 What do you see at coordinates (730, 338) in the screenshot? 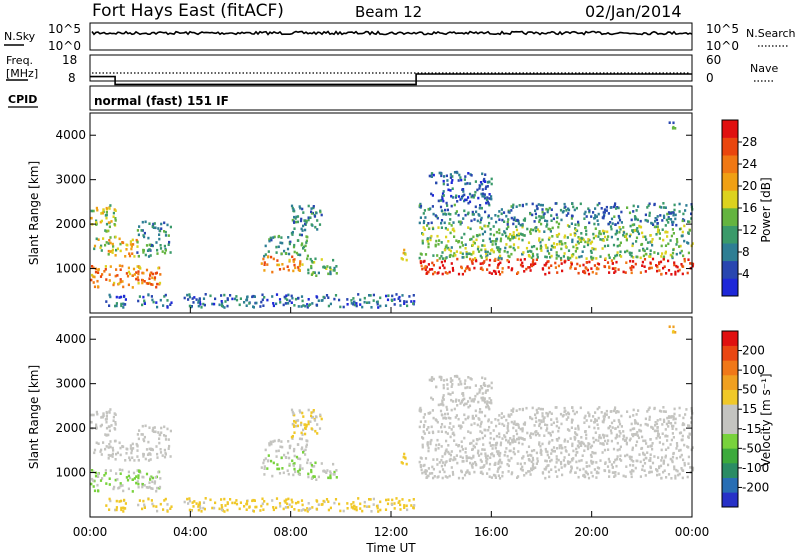
I see `colorbar-segment` at bounding box center [730, 338].